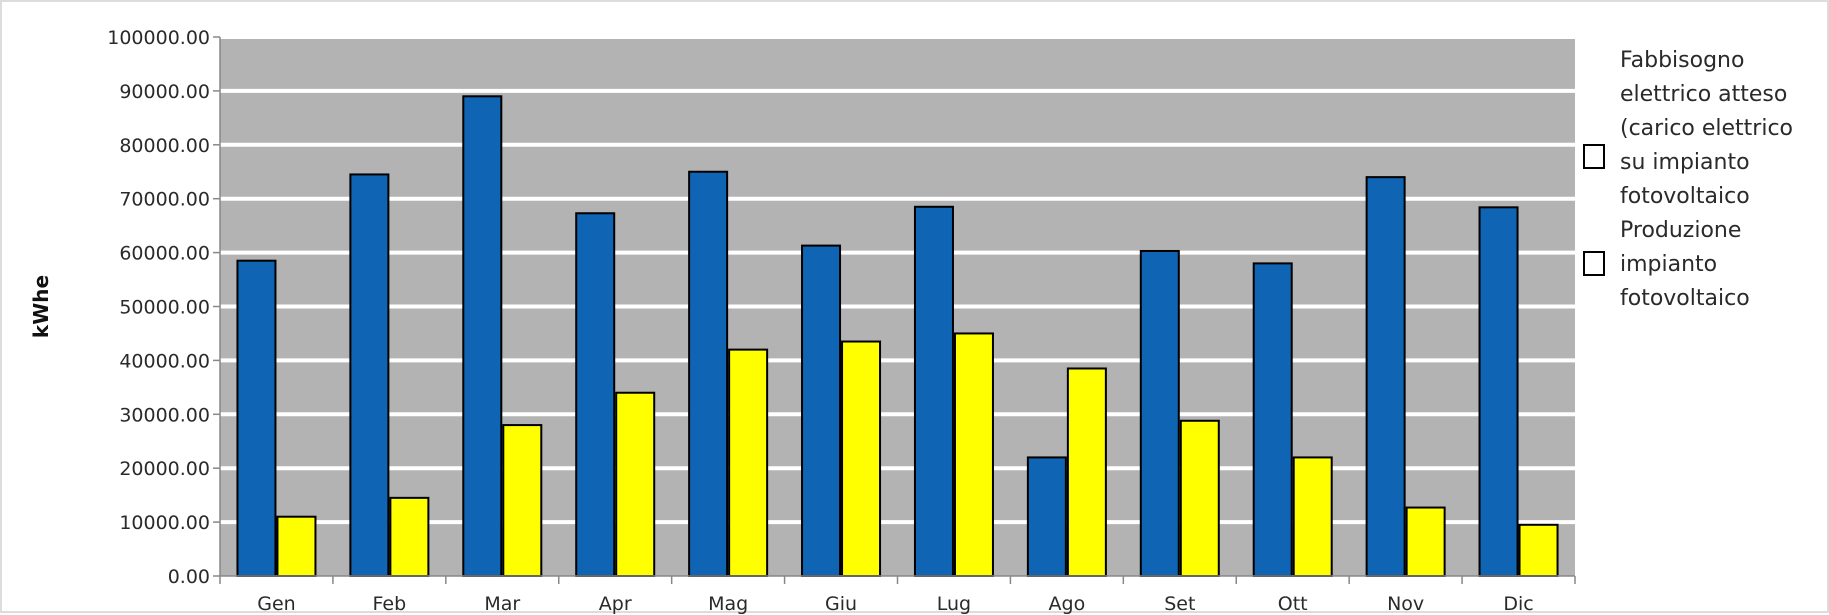 This screenshot has height=615, width=1829. What do you see at coordinates (1498, 391) in the screenshot?
I see `bar-fabbisogno-dic` at bounding box center [1498, 391].